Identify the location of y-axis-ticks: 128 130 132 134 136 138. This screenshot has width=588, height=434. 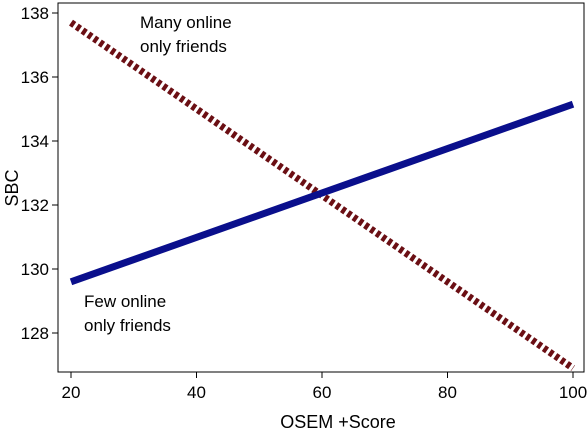
(39, 173).